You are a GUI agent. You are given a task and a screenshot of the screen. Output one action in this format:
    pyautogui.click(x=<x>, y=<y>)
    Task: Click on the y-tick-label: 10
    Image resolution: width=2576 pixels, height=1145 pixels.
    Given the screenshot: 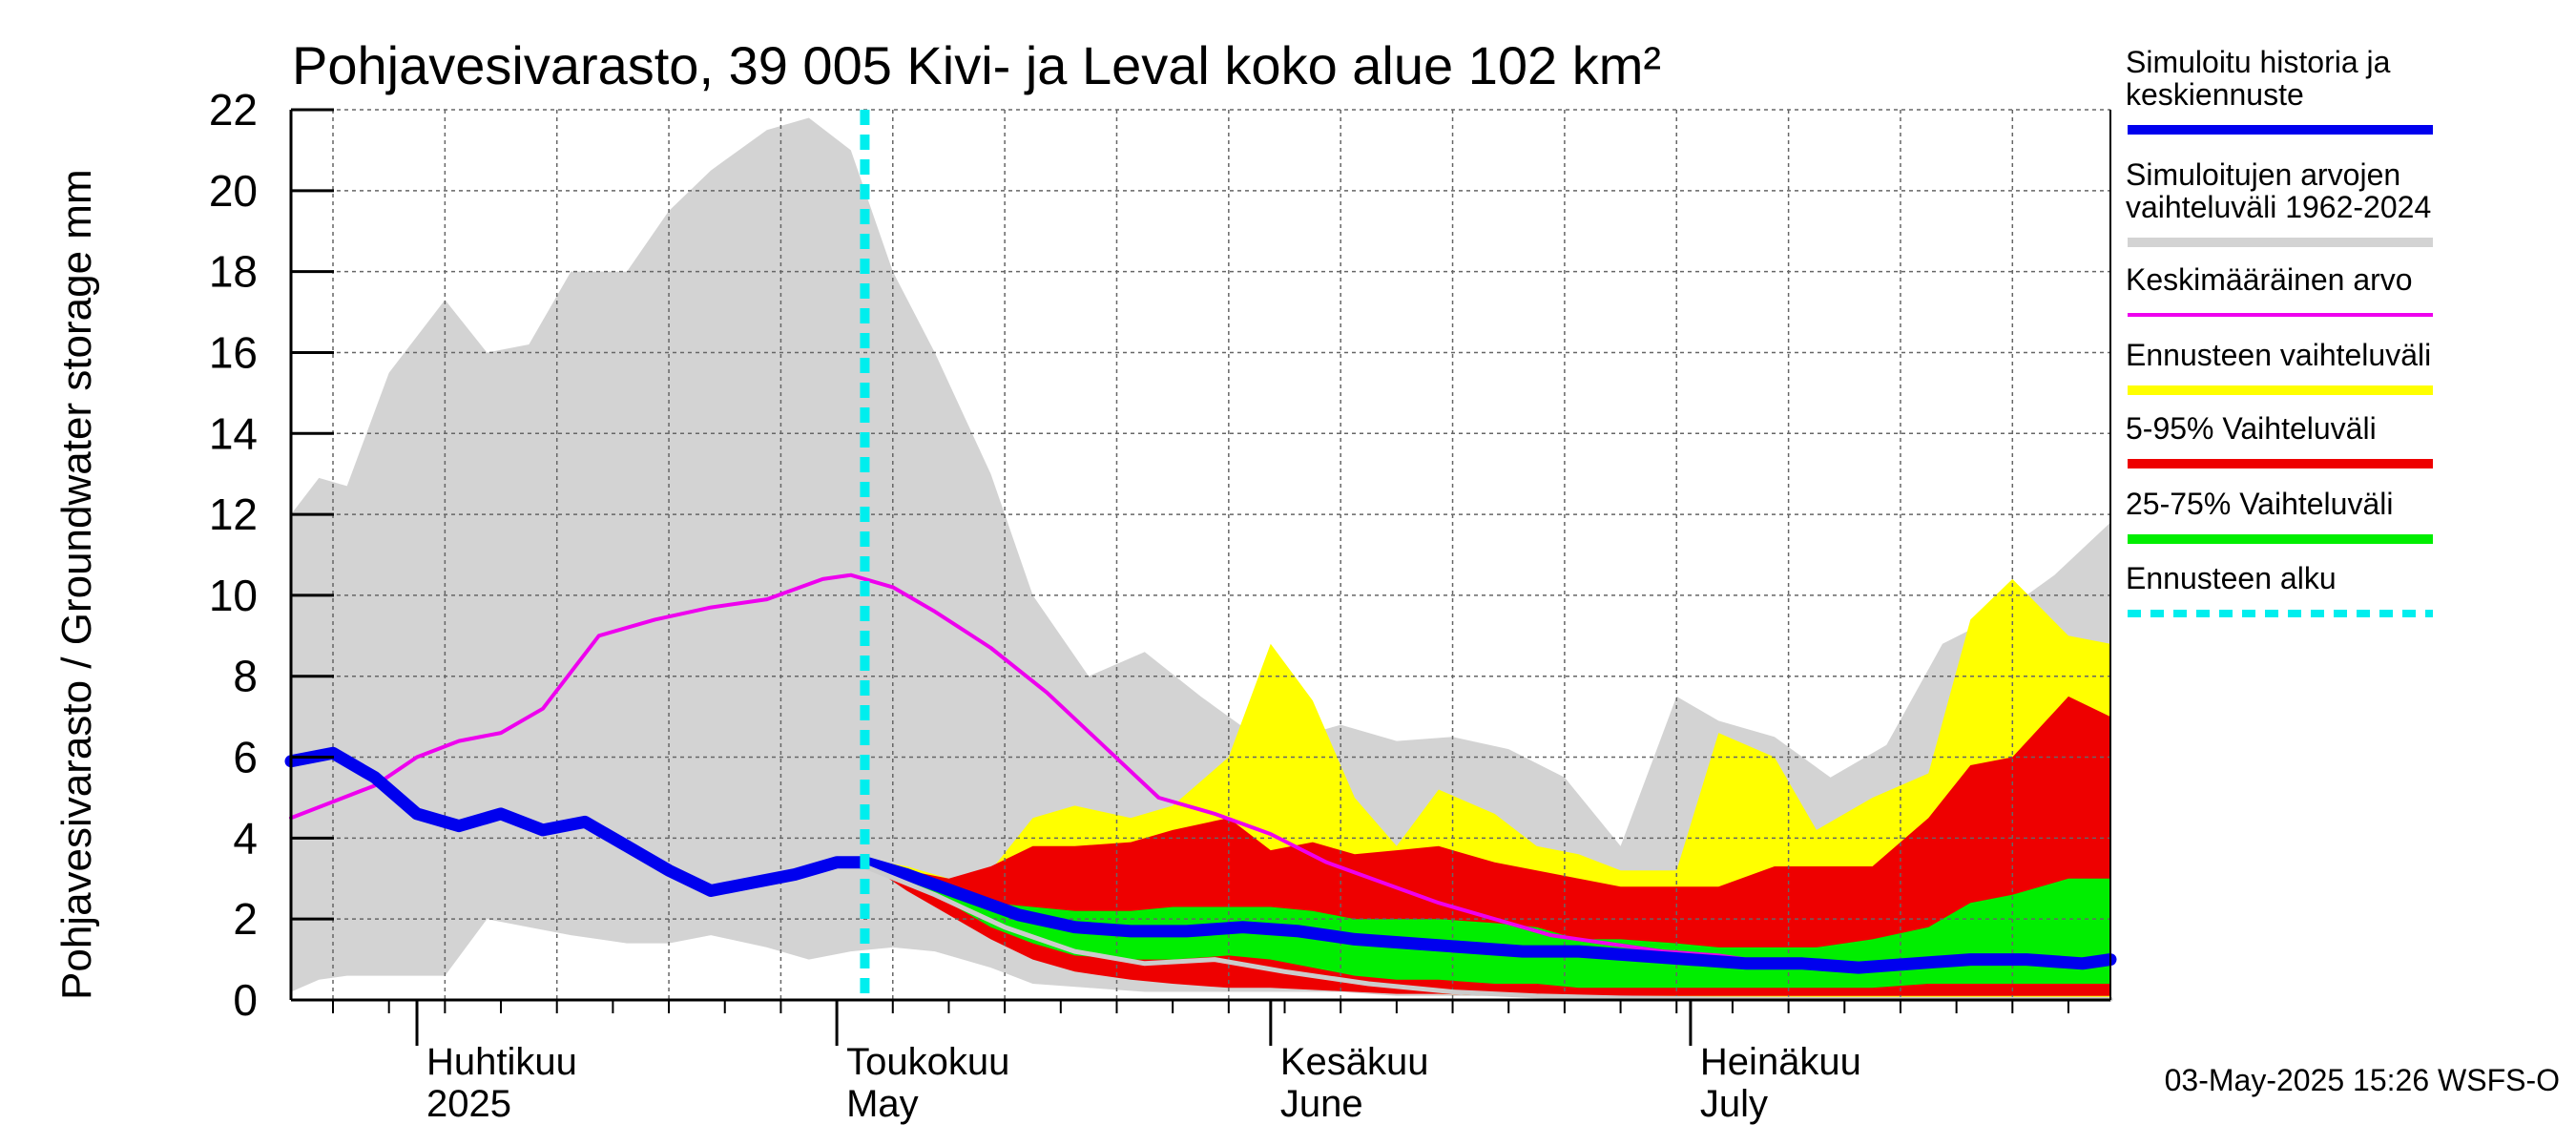 What is the action you would take?
    pyautogui.click(x=233, y=596)
    